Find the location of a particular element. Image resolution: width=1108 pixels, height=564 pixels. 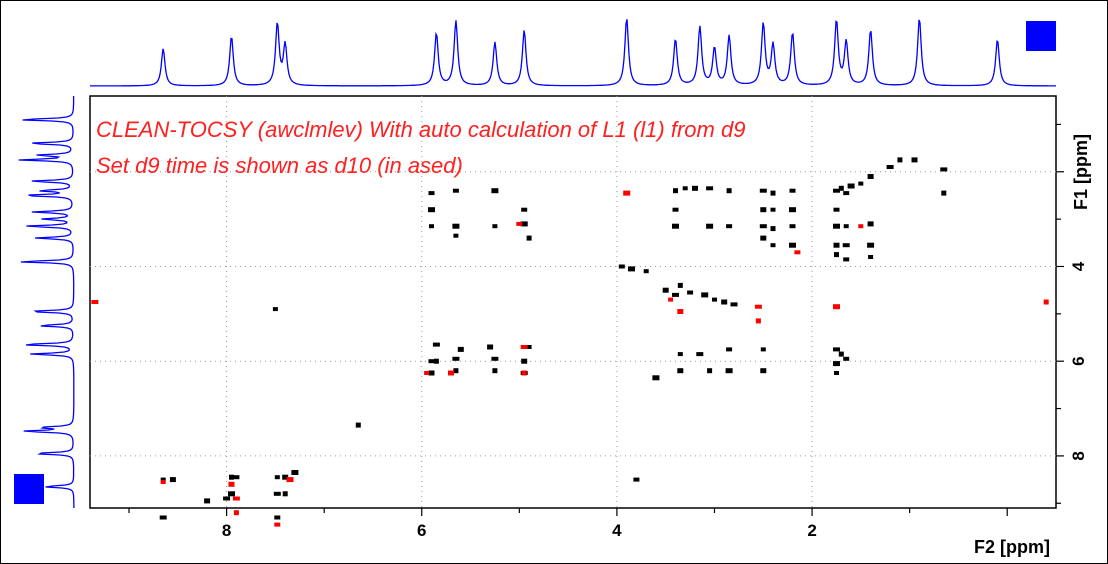

x-tick-label: 6 is located at coordinates (421, 530).